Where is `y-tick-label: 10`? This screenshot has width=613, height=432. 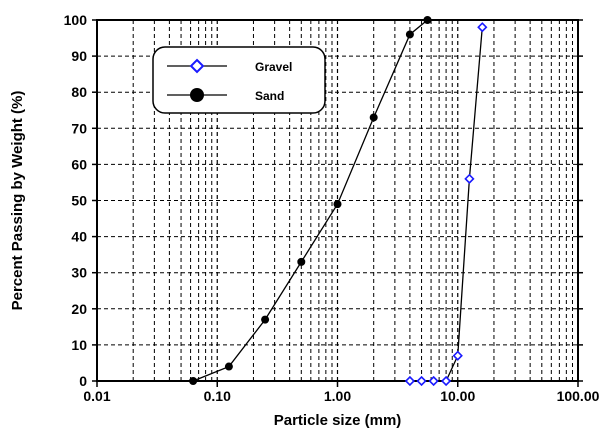
y-tick-label: 10 is located at coordinates (79, 345).